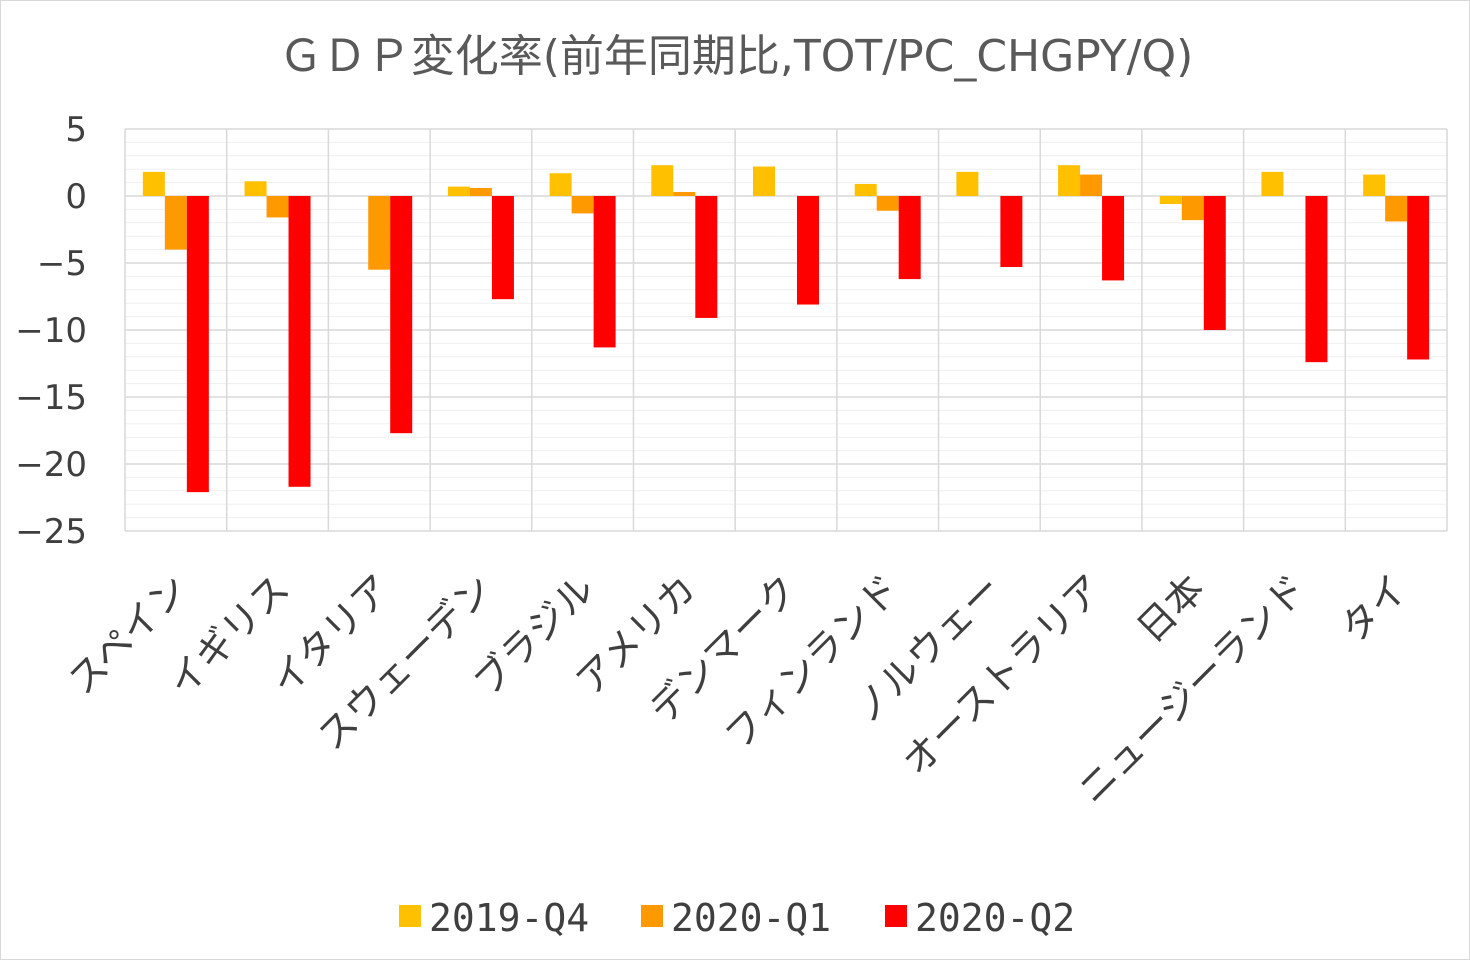 This screenshot has width=1470, height=961. What do you see at coordinates (995, 918) in the screenshot?
I see `legend-label: 2020-Q2` at bounding box center [995, 918].